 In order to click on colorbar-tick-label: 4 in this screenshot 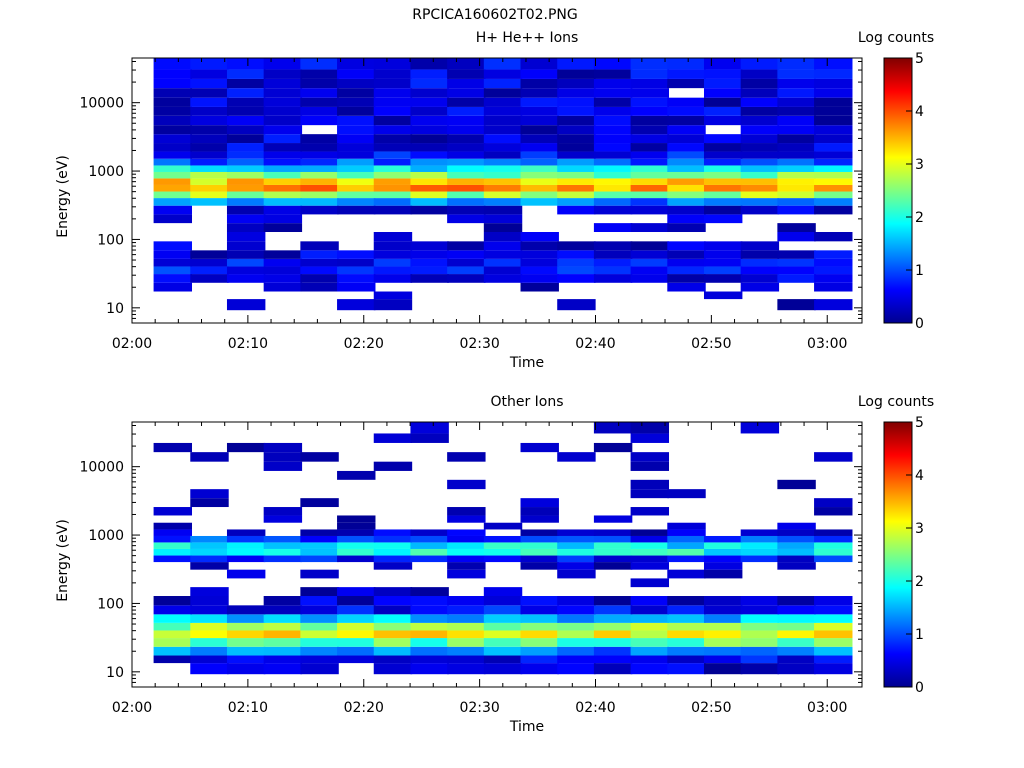, I will do `click(919, 112)`.